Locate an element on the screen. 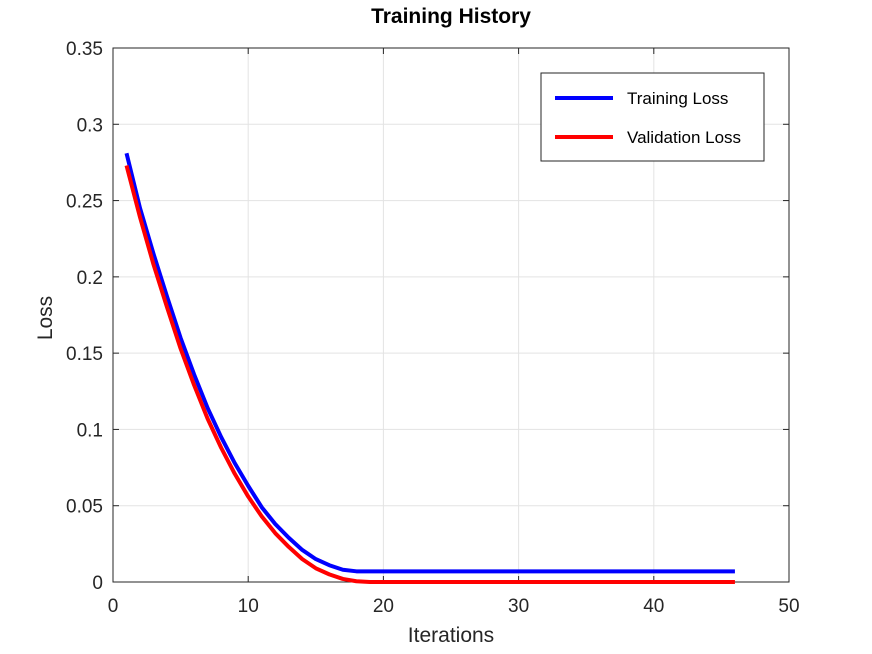 The width and height of the screenshot is (872, 654). y-tick-label: 0.1 is located at coordinates (90, 430).